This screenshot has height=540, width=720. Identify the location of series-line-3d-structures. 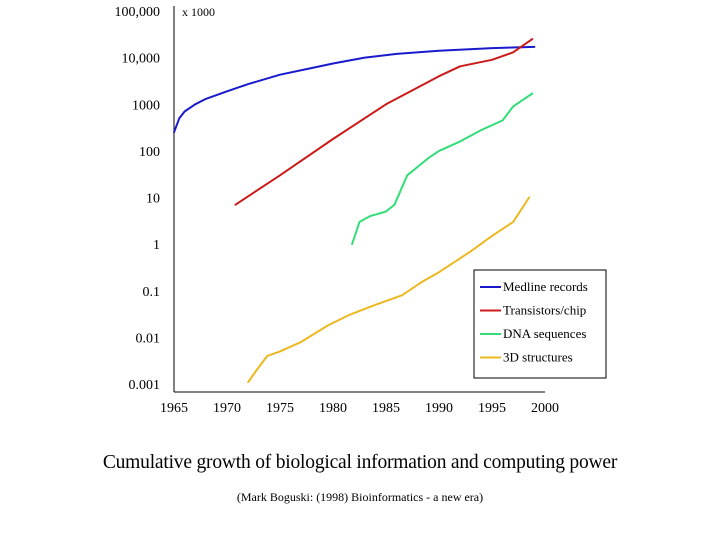
(389, 290).